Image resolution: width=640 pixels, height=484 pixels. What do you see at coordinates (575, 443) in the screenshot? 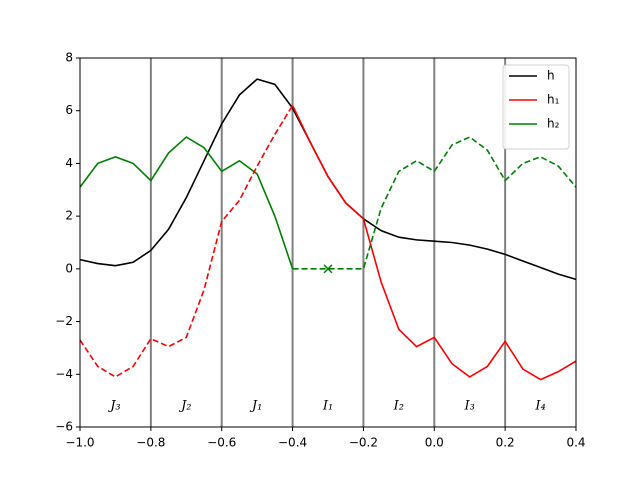
I see `x-tick-label: 0.4` at bounding box center [575, 443].